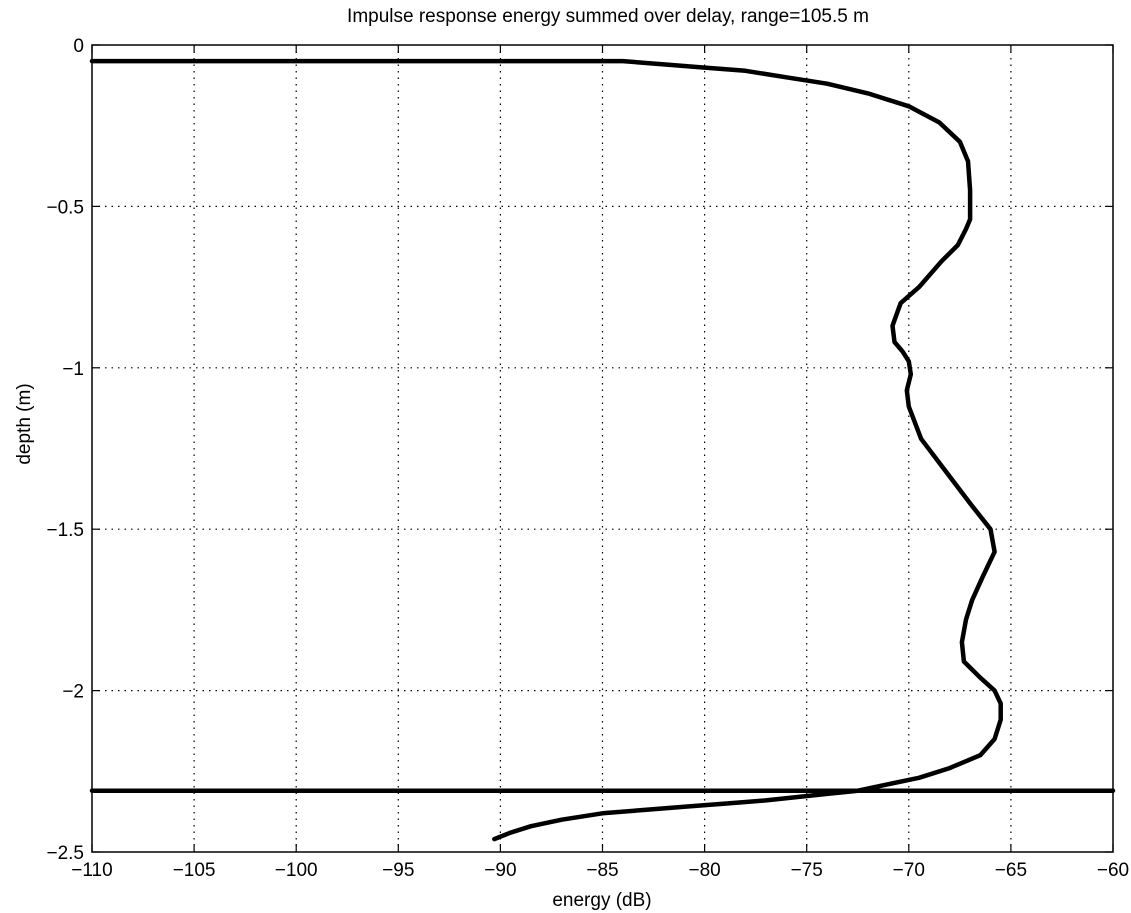 This screenshot has width=1131, height=913. I want to click on x-tick-label: −85, so click(602, 870).